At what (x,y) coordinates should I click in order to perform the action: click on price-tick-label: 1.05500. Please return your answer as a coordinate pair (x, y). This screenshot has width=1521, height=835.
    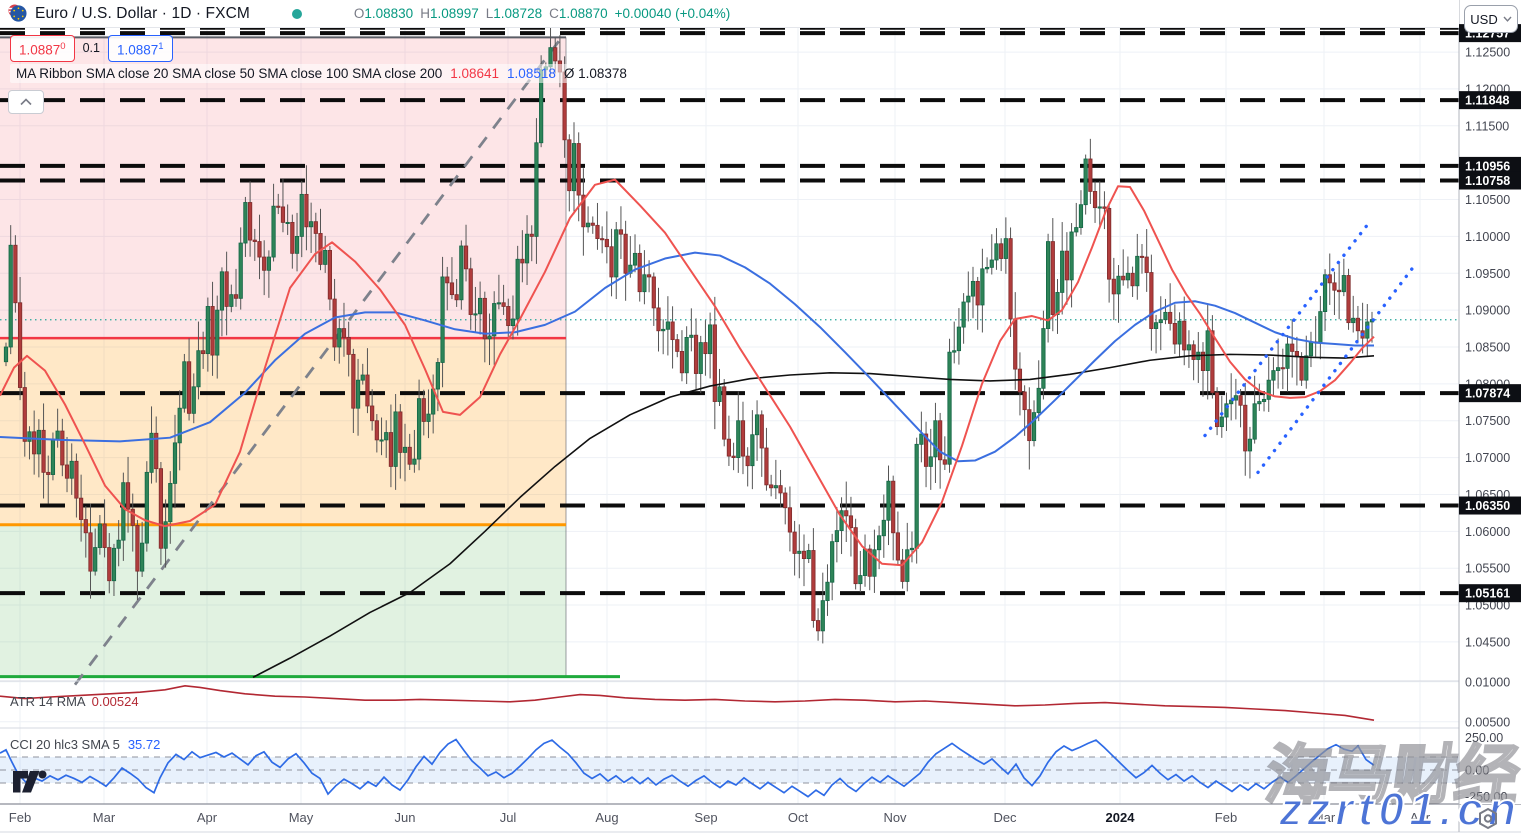
    Looking at the image, I should click on (1487, 569).